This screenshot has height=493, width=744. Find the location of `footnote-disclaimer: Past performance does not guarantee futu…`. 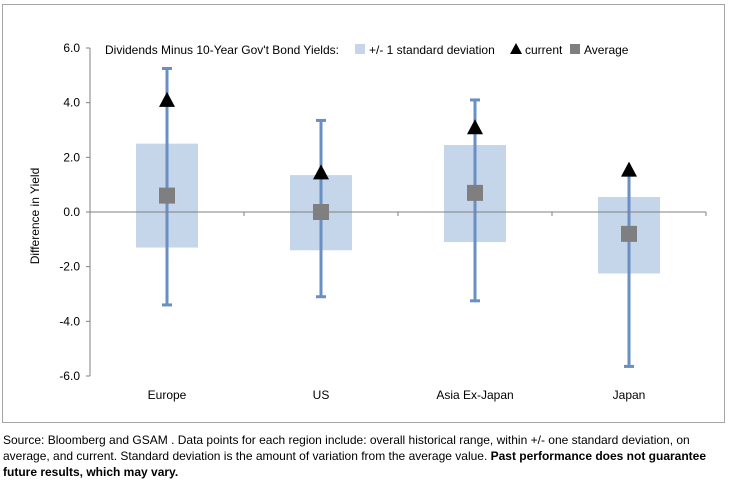

footnote-disclaimer: Past performance does not guarantee futu… is located at coordinates (355, 464).